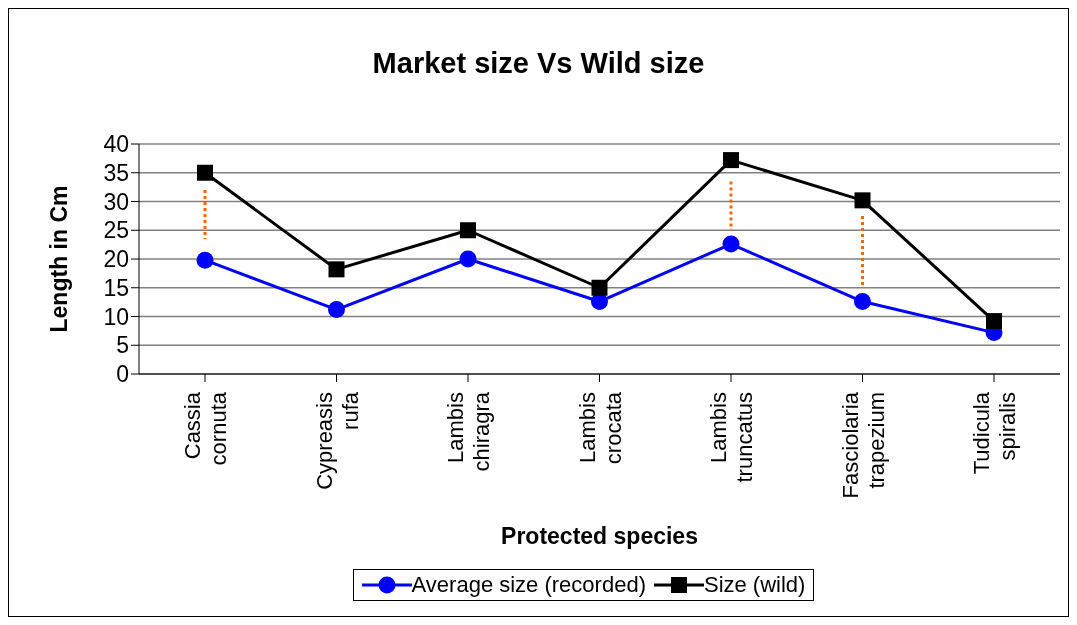 Image resolution: width=1077 pixels, height=625 pixels. I want to click on x-axis-title: Protected species, so click(599, 536).